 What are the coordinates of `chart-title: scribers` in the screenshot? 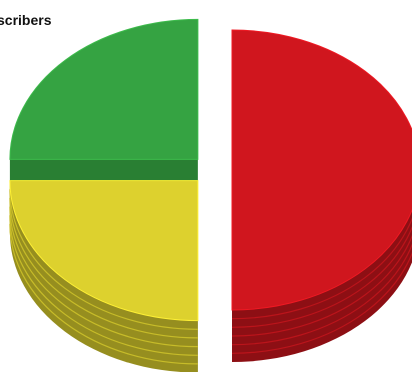 It's located at (26, 20).